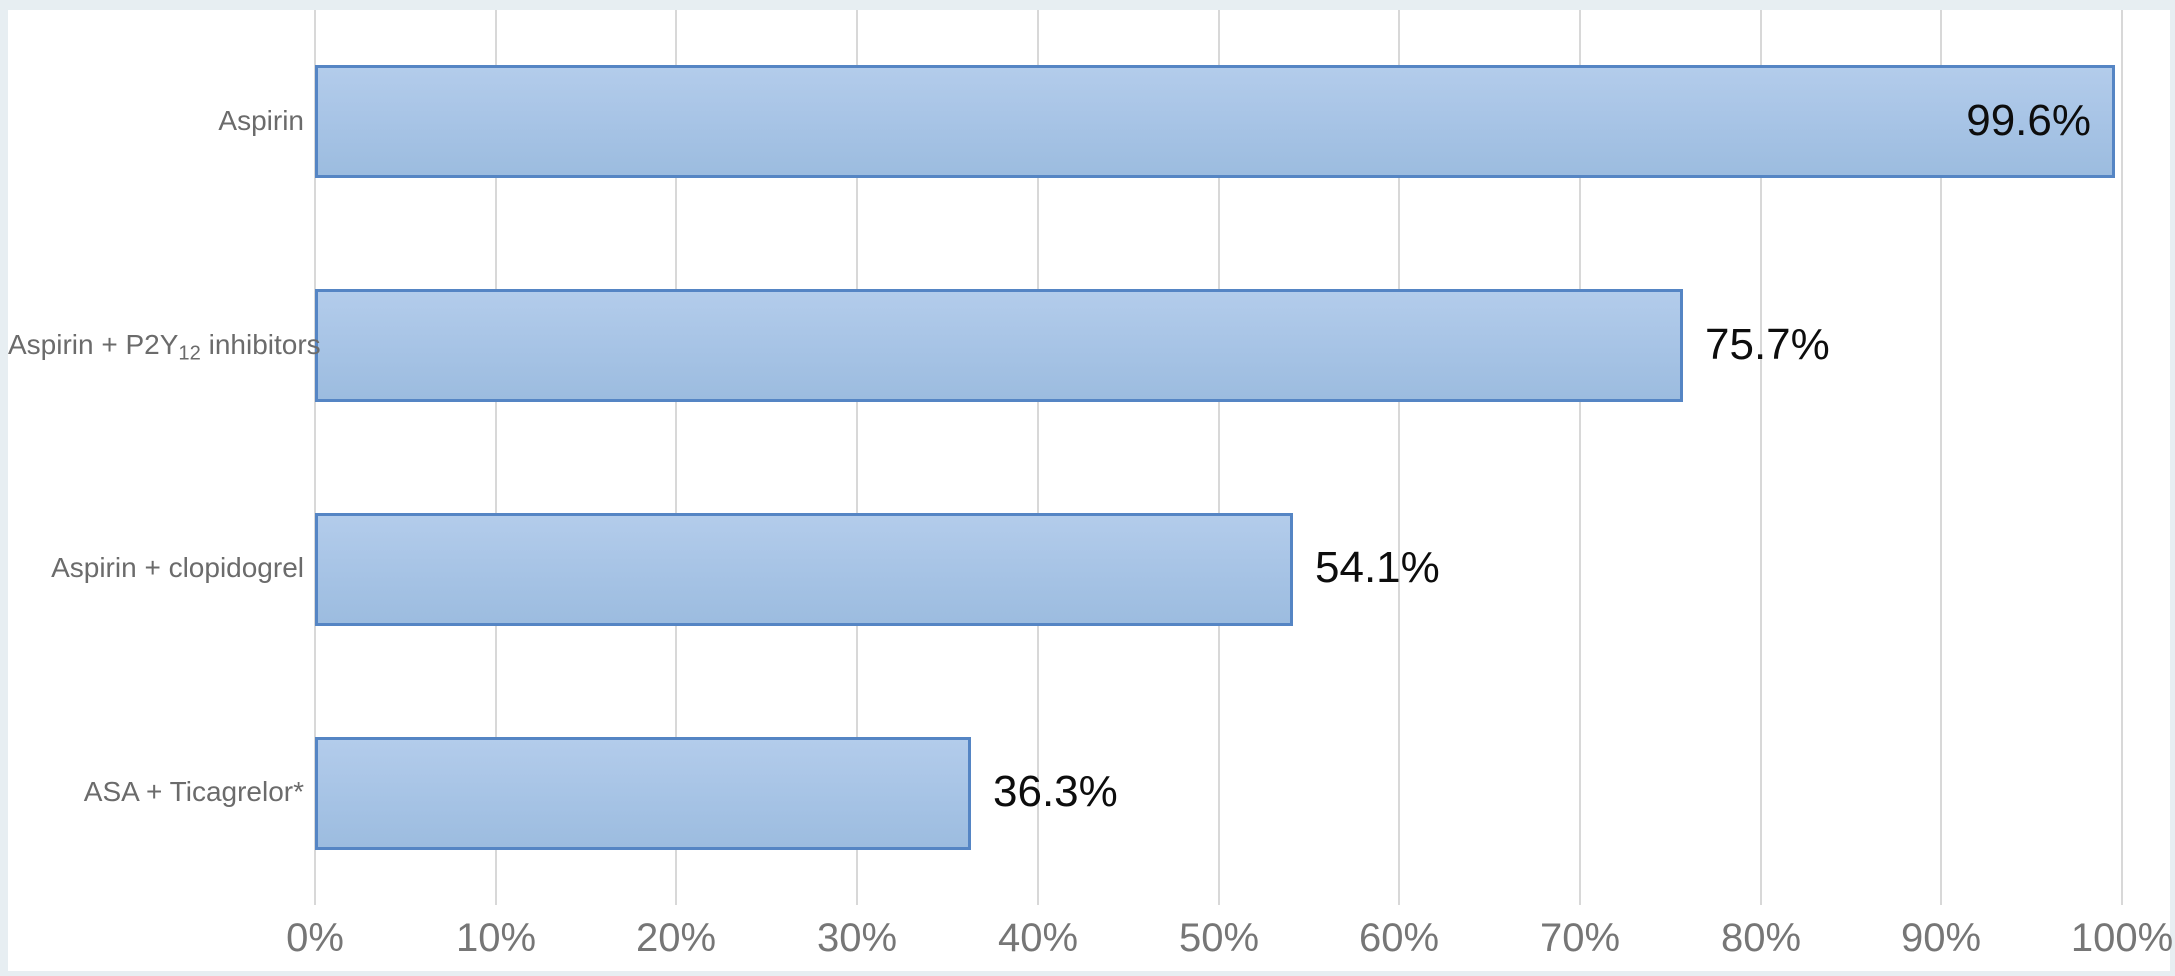 This screenshot has height=976, width=2175. What do you see at coordinates (315, 938) in the screenshot?
I see `x-axis-tick-label: 0%` at bounding box center [315, 938].